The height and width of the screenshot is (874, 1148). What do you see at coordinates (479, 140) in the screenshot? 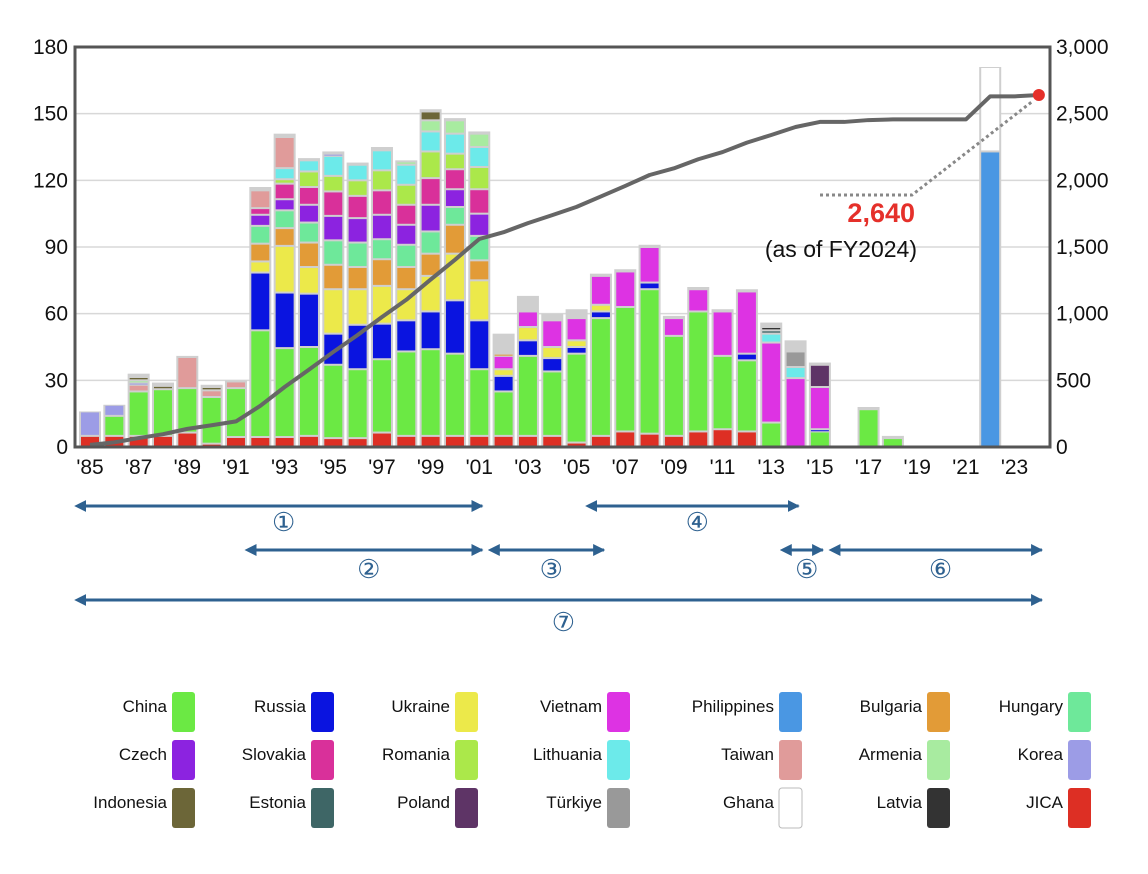
I see `bar-segment-armenia` at bounding box center [479, 140].